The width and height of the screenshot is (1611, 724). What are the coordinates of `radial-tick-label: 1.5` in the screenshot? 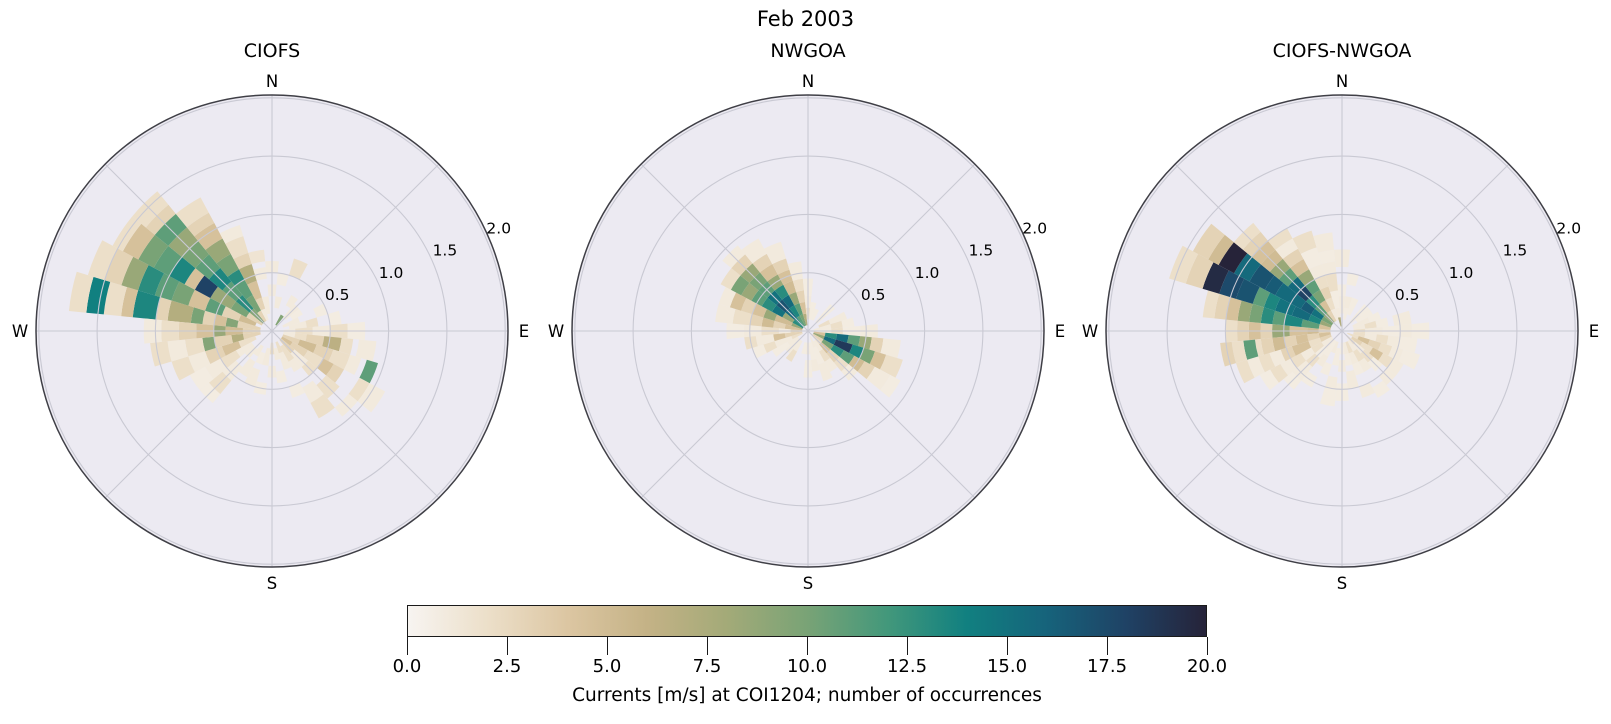 It's located at (1515, 251).